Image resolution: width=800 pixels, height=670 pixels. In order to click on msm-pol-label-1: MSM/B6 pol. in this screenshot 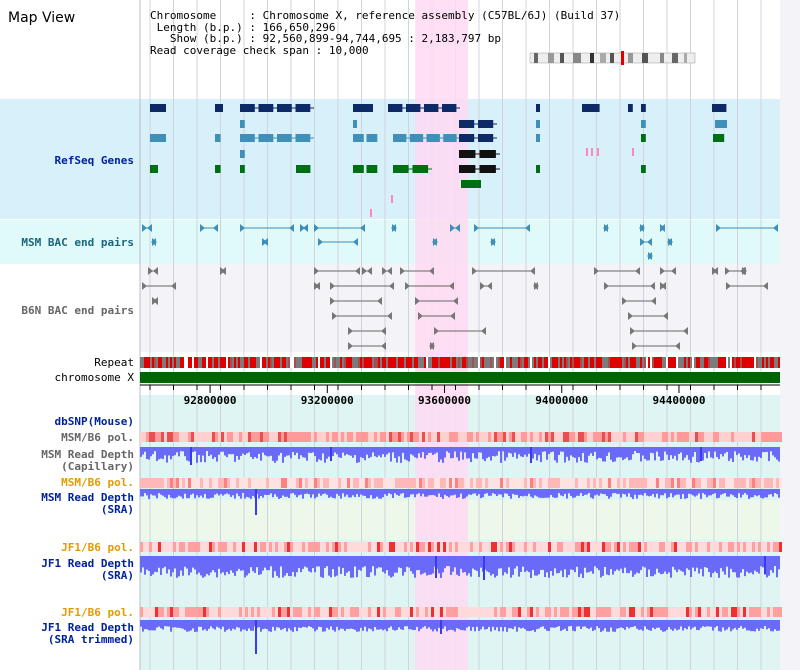, I will do `click(97, 437)`.